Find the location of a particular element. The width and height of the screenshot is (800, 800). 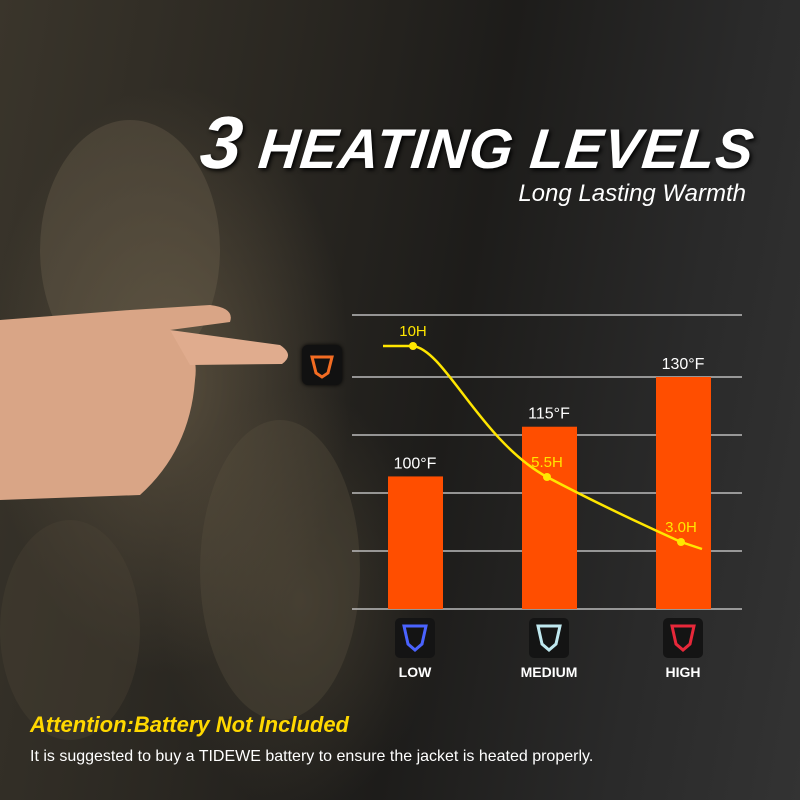

level-button-medium is located at coordinates (549, 638).